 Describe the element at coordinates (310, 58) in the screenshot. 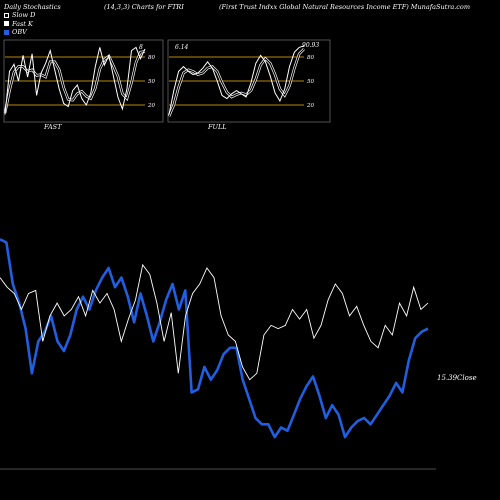

I see `full-ytick-label: 80` at that location.